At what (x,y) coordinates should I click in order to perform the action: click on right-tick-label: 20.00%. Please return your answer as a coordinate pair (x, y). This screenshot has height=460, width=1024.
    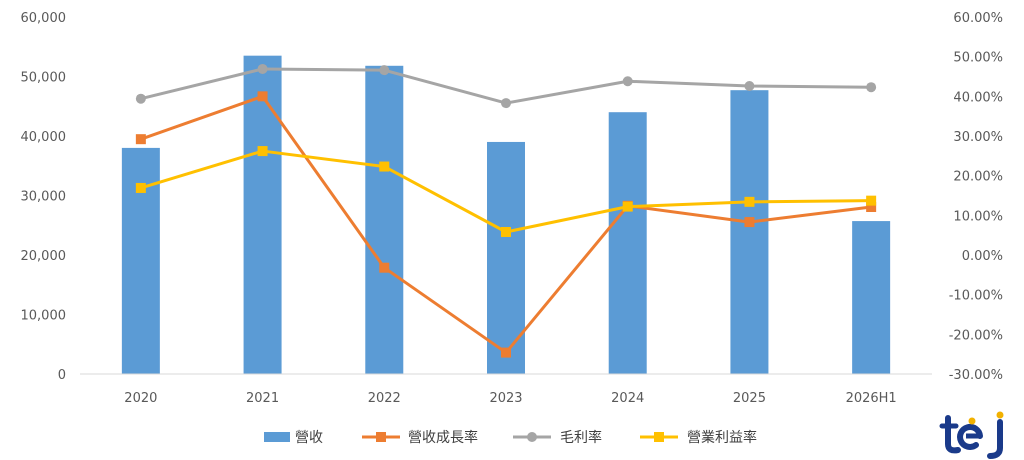
    Looking at the image, I should click on (978, 177).